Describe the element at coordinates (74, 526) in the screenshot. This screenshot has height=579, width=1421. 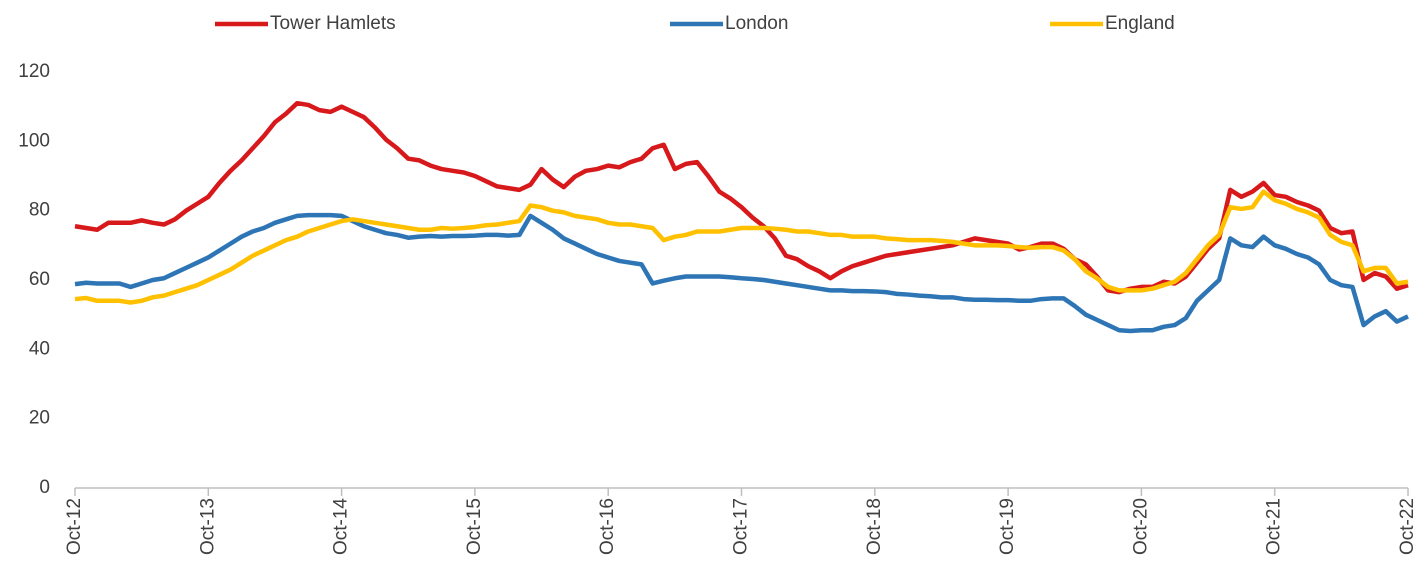
I see `x-tick-label: Oct-12` at that location.